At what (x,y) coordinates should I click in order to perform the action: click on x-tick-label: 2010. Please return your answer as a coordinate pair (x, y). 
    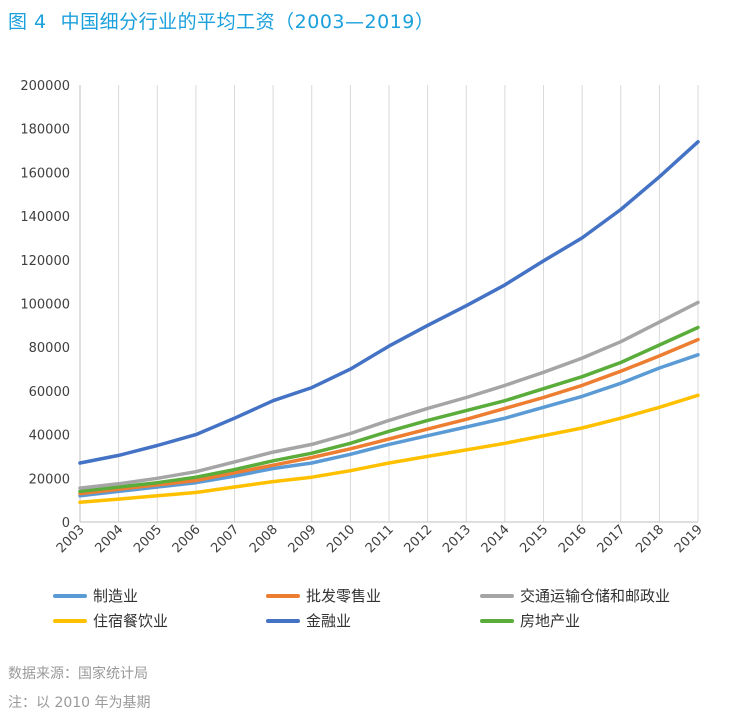
    Looking at the image, I should click on (341, 539).